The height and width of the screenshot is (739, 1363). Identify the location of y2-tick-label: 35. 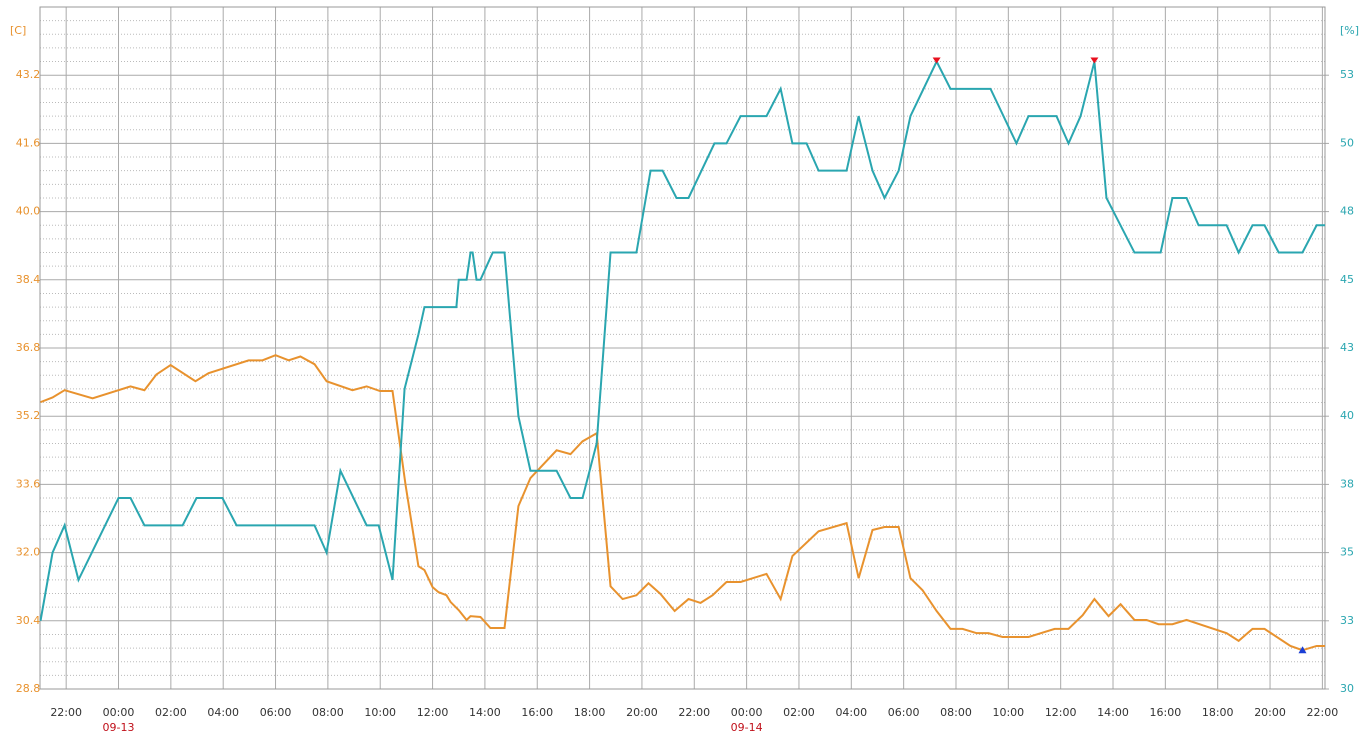
(1347, 552).